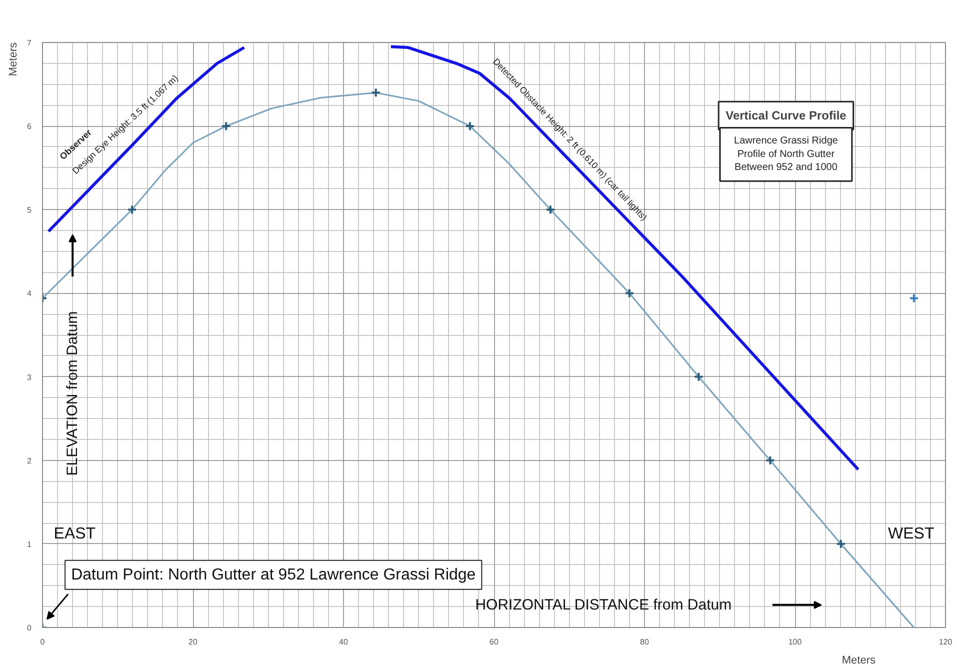 This screenshot has width=957, height=671. I want to click on y-tick-label: 2, so click(29, 461).